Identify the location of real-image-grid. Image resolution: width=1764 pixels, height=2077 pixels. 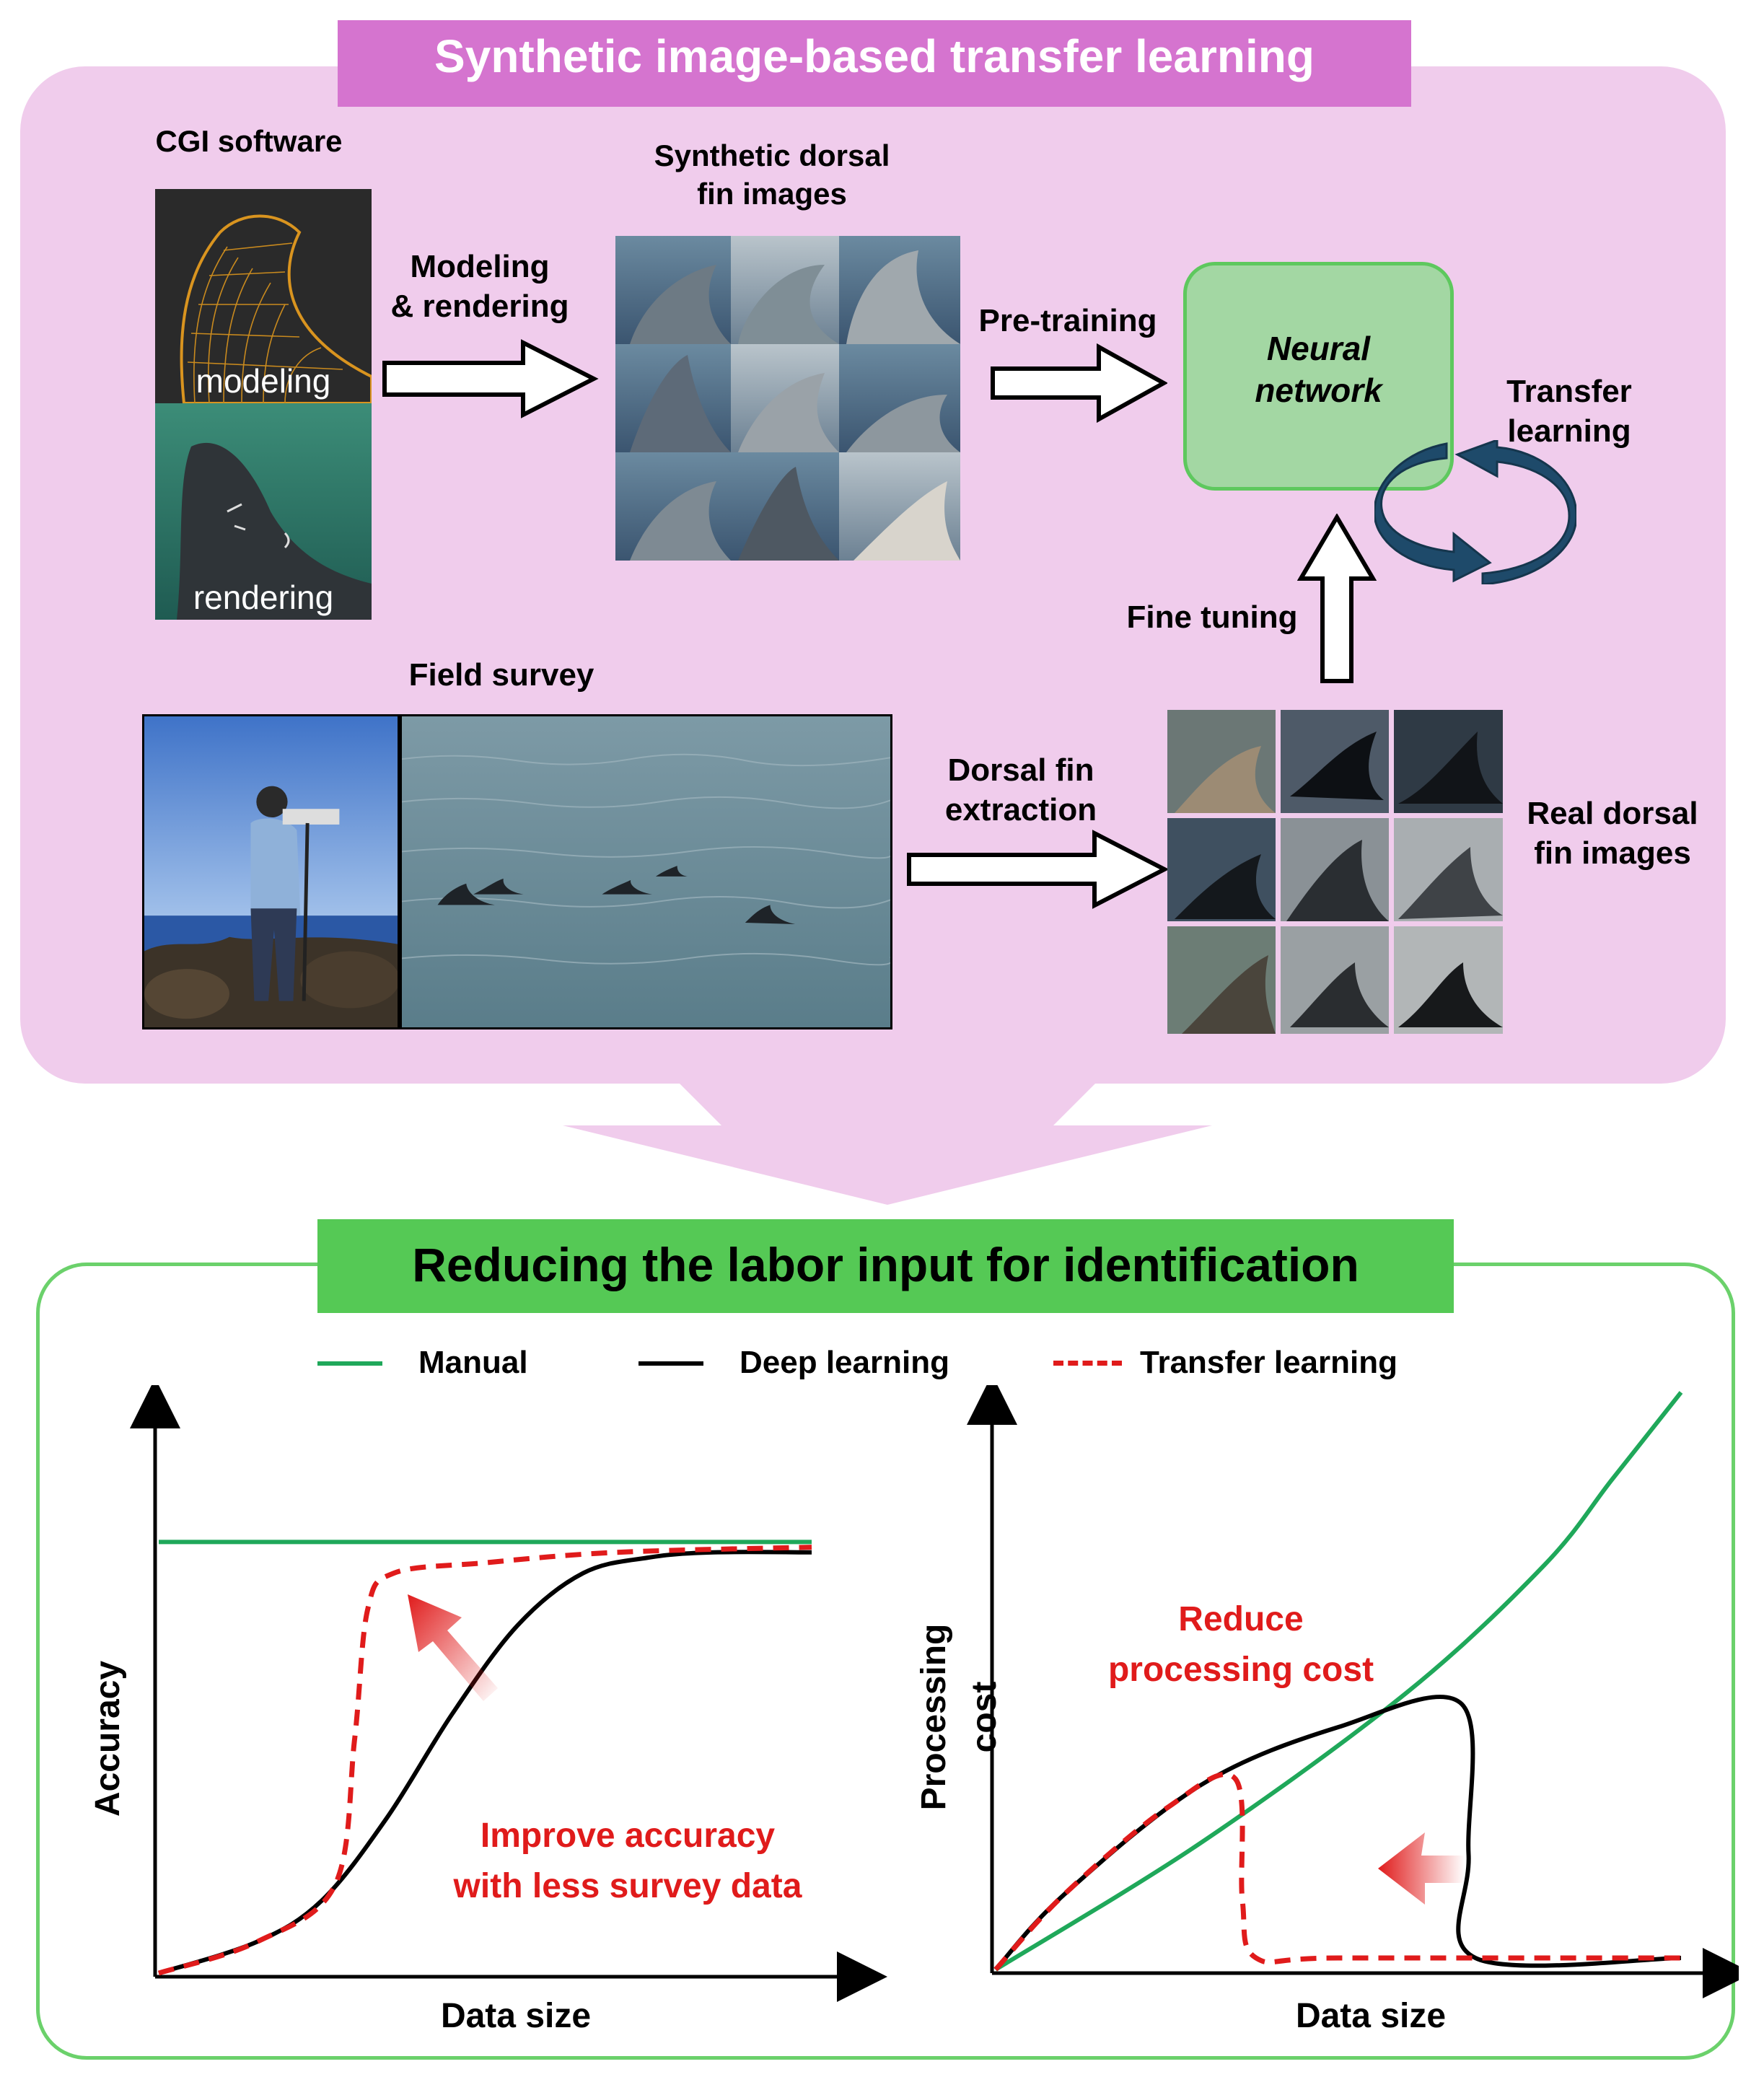
(1335, 872).